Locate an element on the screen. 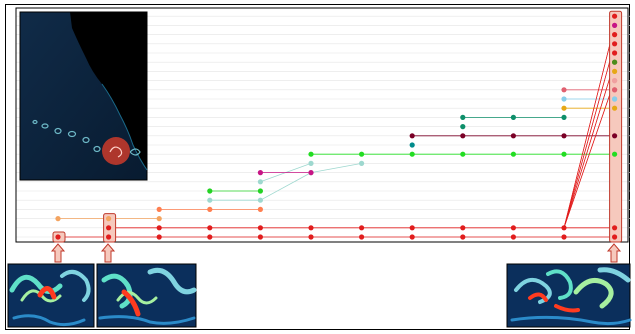 The image size is (635, 334). highlighted-eddy is located at coordinates (116, 151).